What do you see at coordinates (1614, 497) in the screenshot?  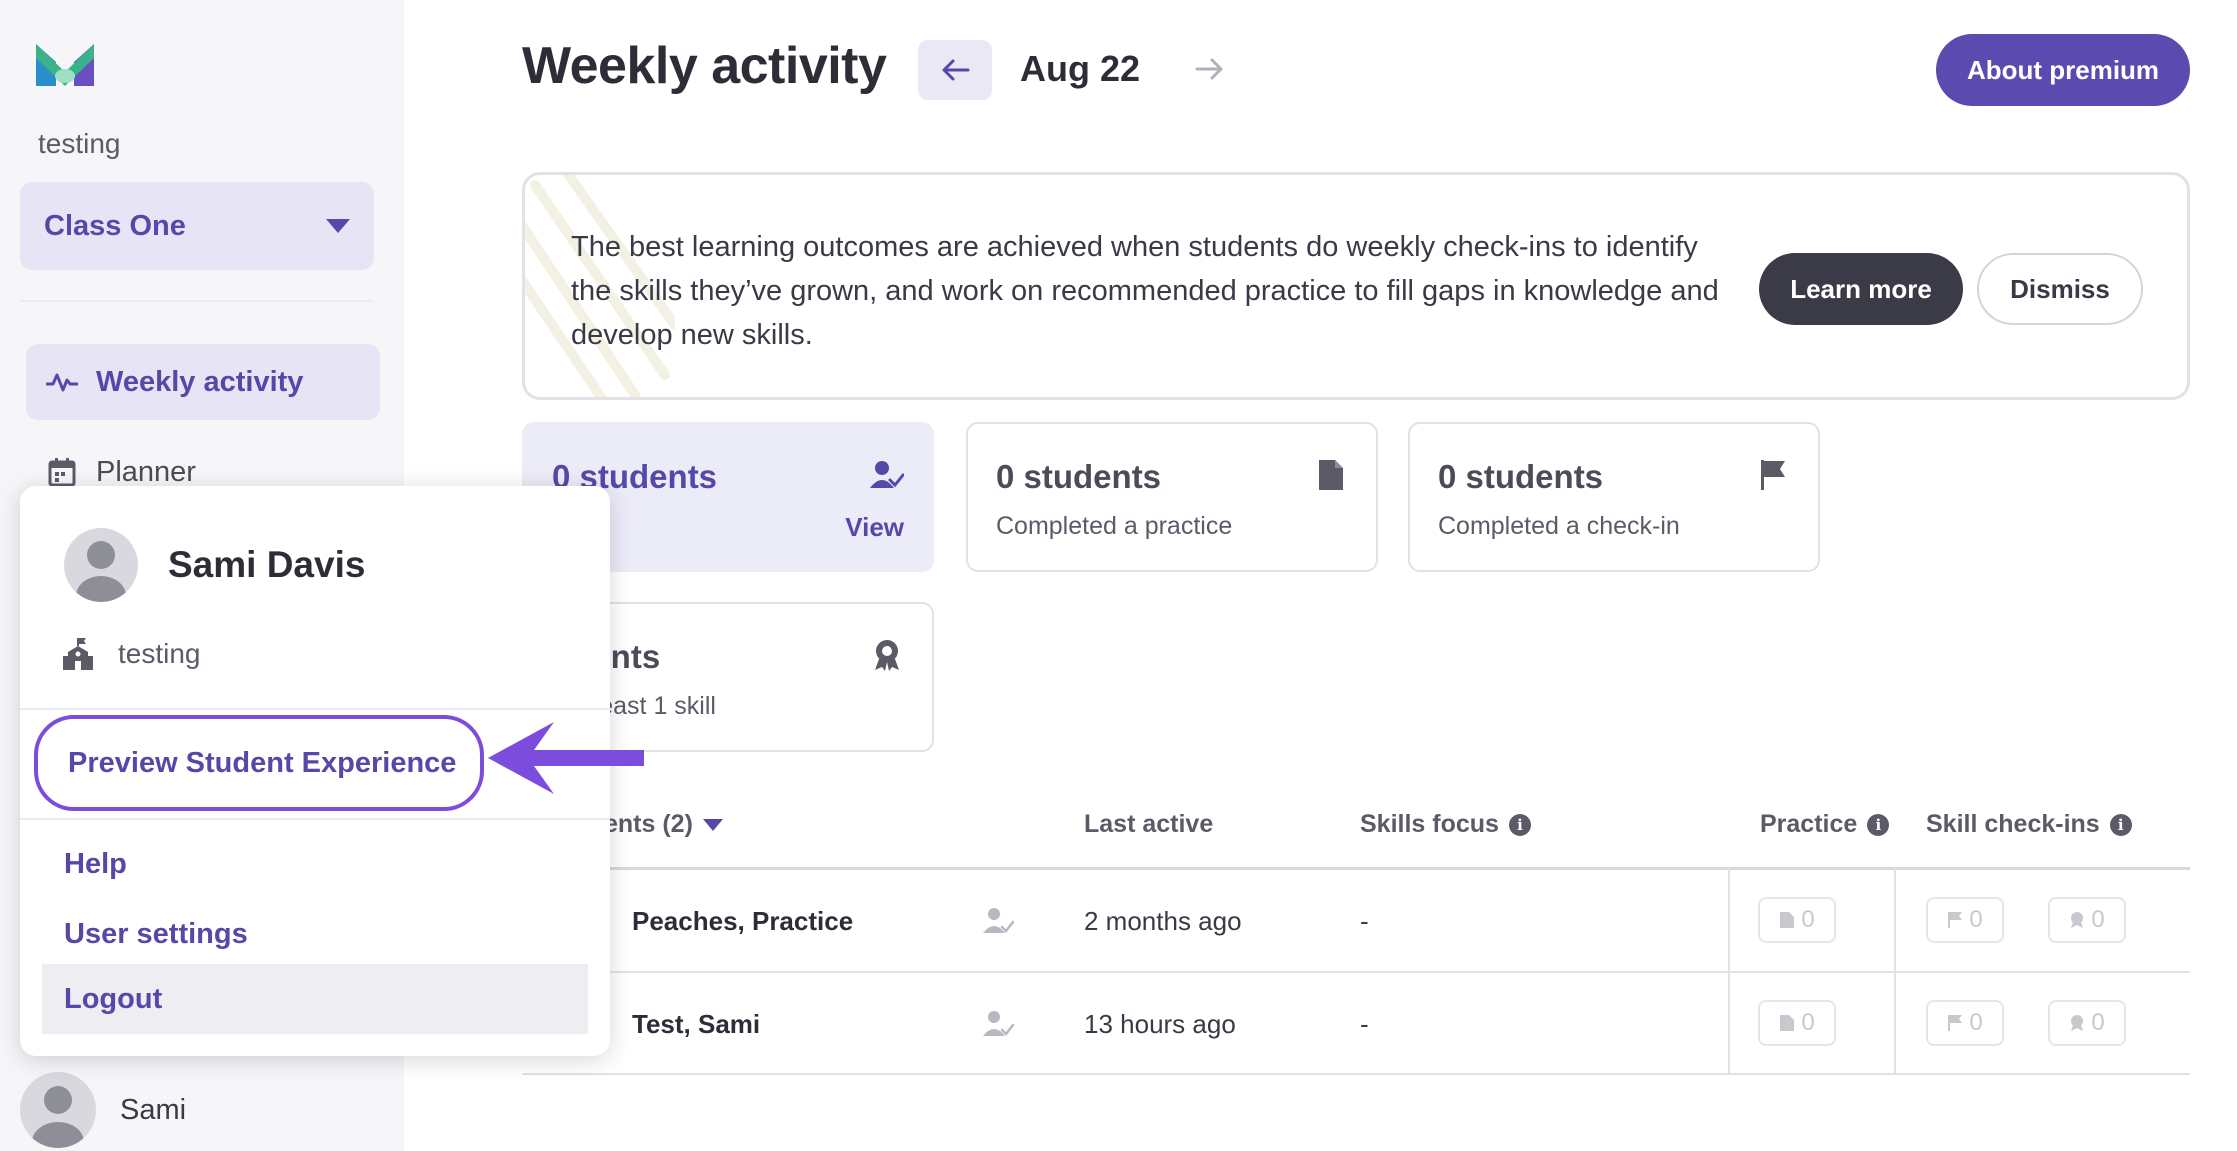 I see `stat-card-check-in: 0 students Completed a check-in` at bounding box center [1614, 497].